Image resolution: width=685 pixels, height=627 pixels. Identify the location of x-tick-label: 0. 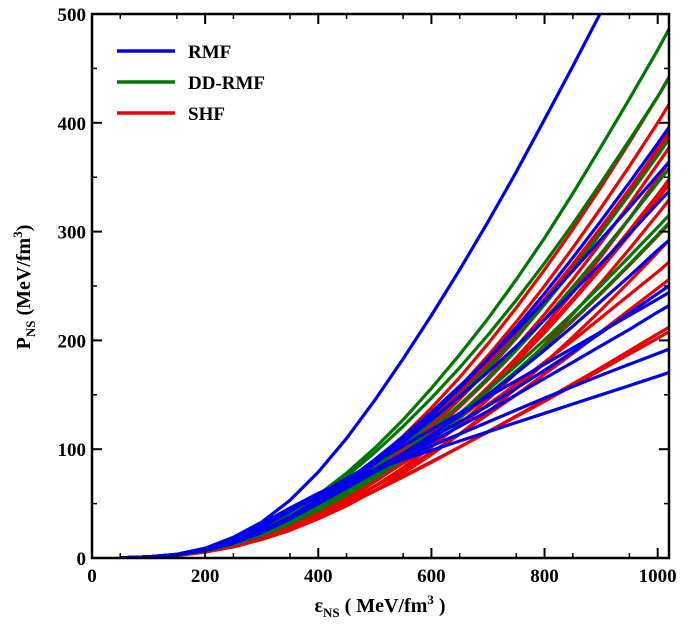
(92, 576).